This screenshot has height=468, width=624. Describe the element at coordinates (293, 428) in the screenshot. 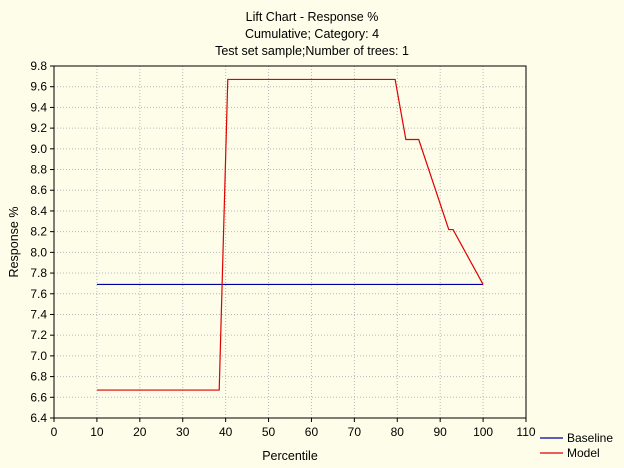

I see `x-axis-ticks: 0 10 20 30 40 50 60 70 80 90 100 110` at that location.